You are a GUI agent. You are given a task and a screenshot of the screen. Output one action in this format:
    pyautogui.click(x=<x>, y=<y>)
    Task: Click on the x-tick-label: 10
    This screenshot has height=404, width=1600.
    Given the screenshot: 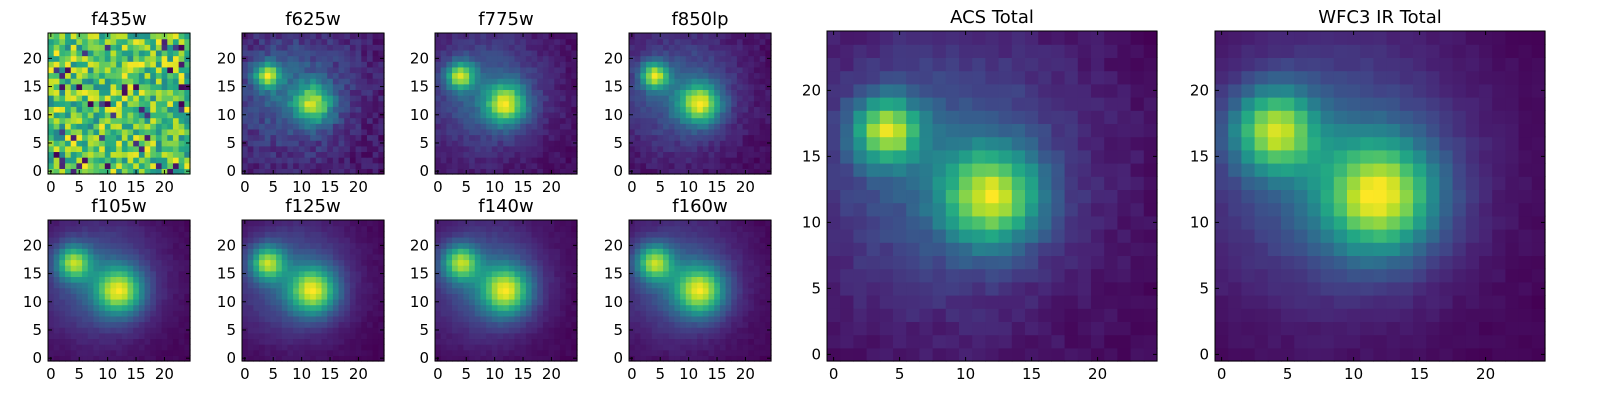 What is the action you would take?
    pyautogui.click(x=494, y=374)
    